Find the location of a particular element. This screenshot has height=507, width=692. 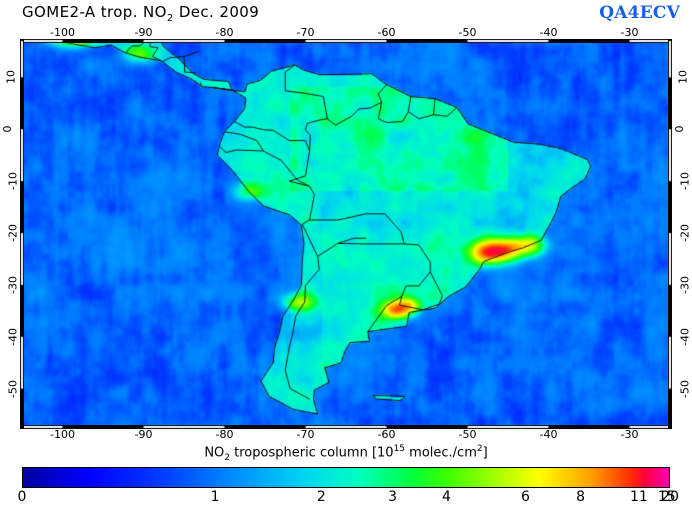

colorbar is located at coordinates (346, 477).